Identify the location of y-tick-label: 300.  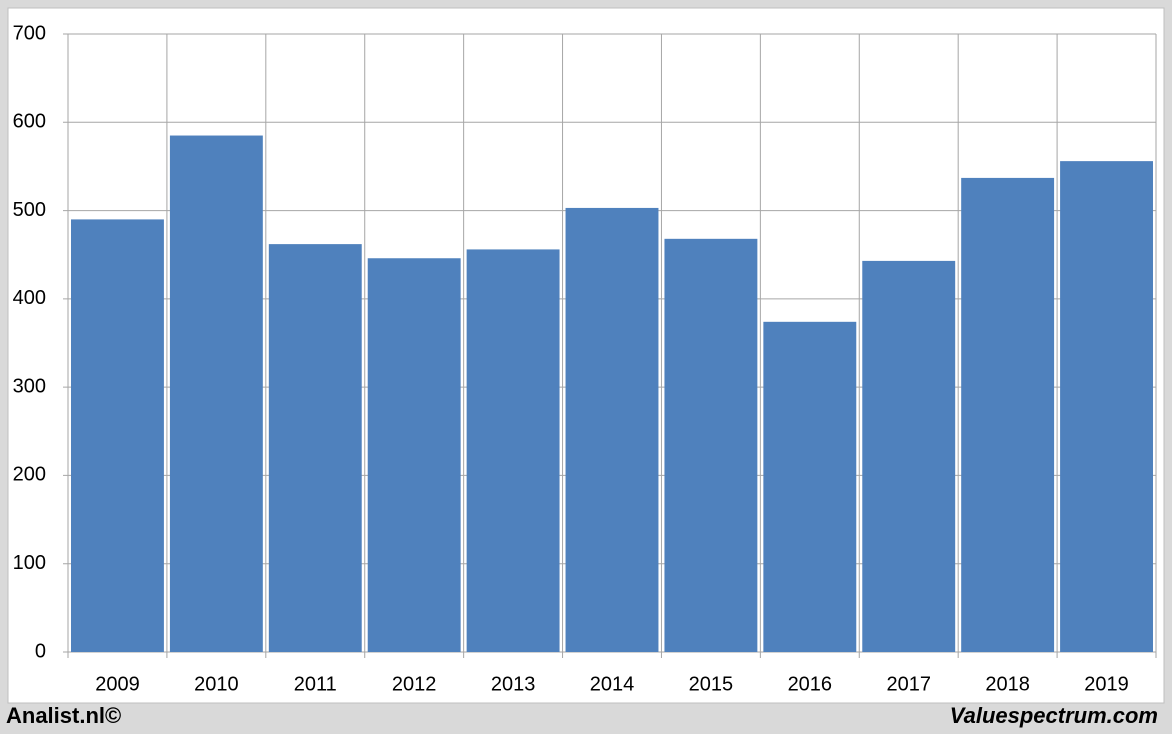
(29, 386).